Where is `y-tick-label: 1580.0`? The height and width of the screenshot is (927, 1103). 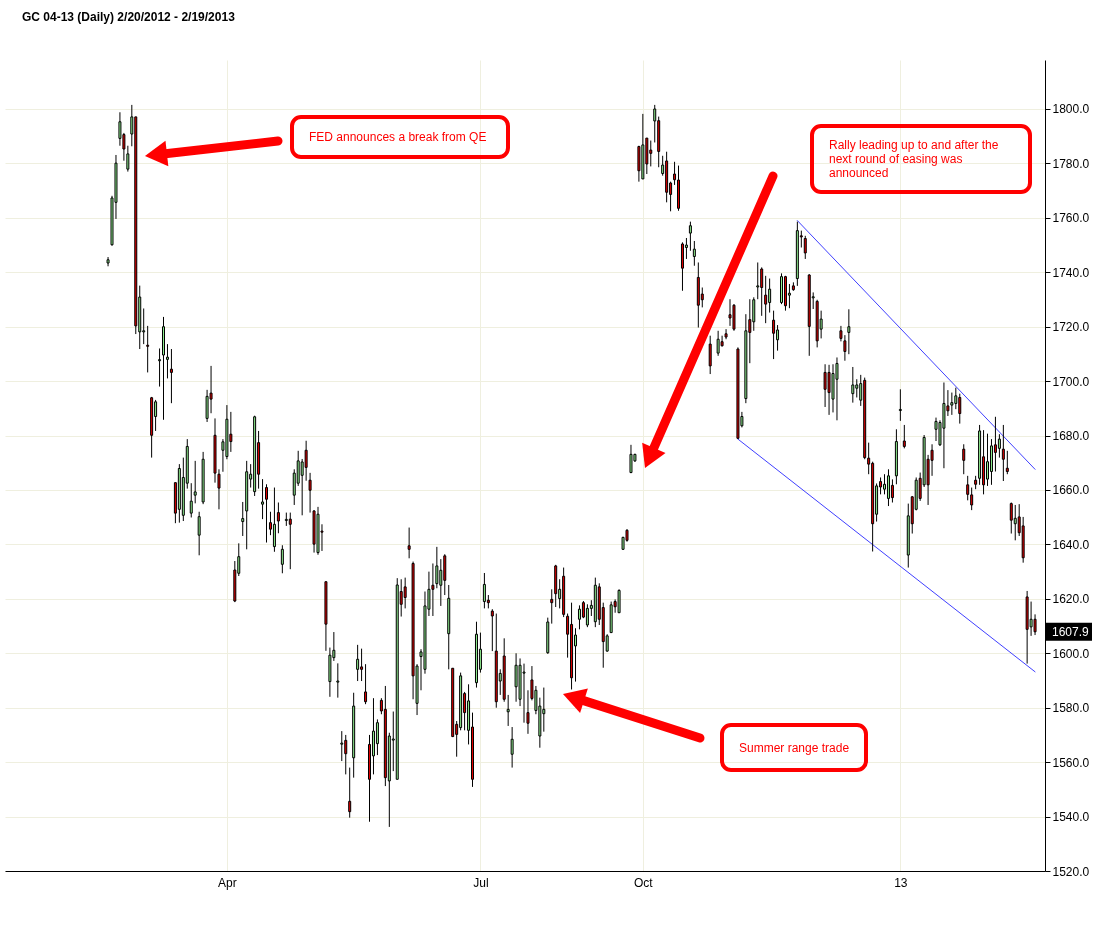 y-tick-label: 1580.0 is located at coordinates (1071, 708).